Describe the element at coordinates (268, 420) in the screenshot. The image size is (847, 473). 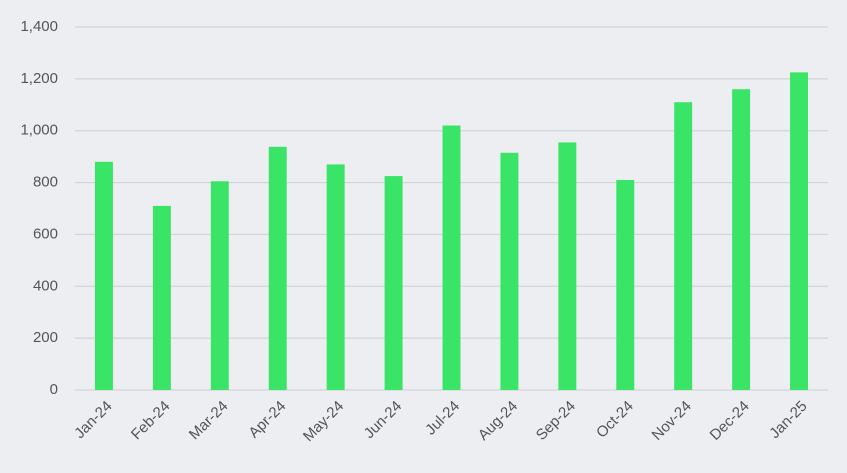
I see `x-tick-label: Apr-24` at that location.